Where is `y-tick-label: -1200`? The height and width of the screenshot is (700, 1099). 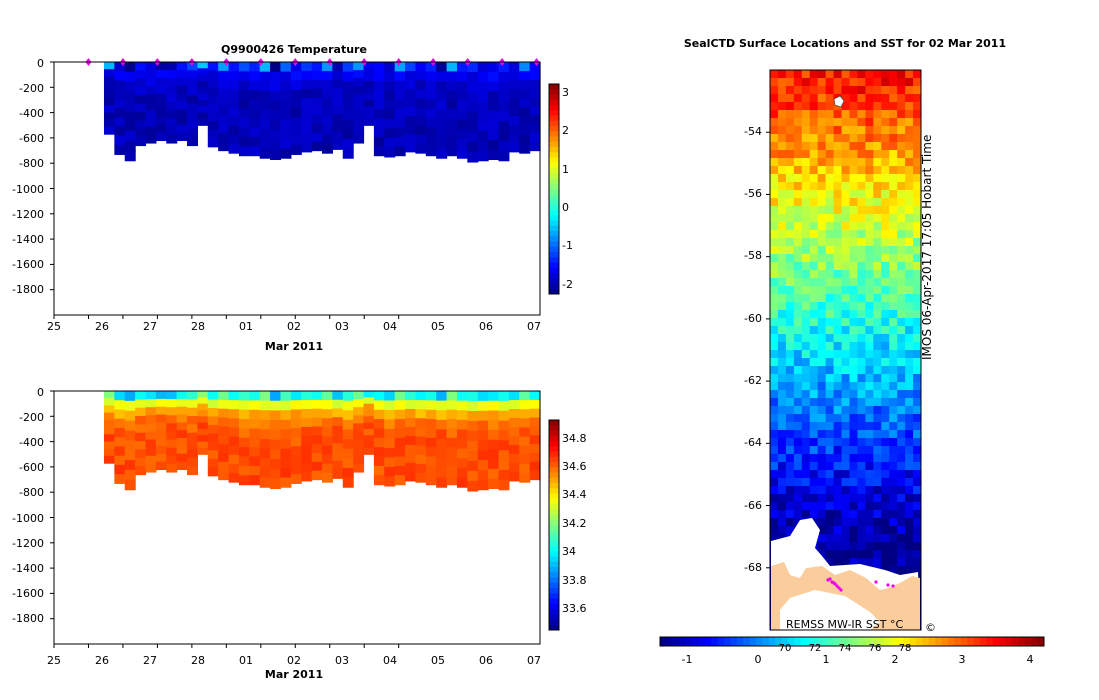 y-tick-label: -1200 is located at coordinates (28, 543).